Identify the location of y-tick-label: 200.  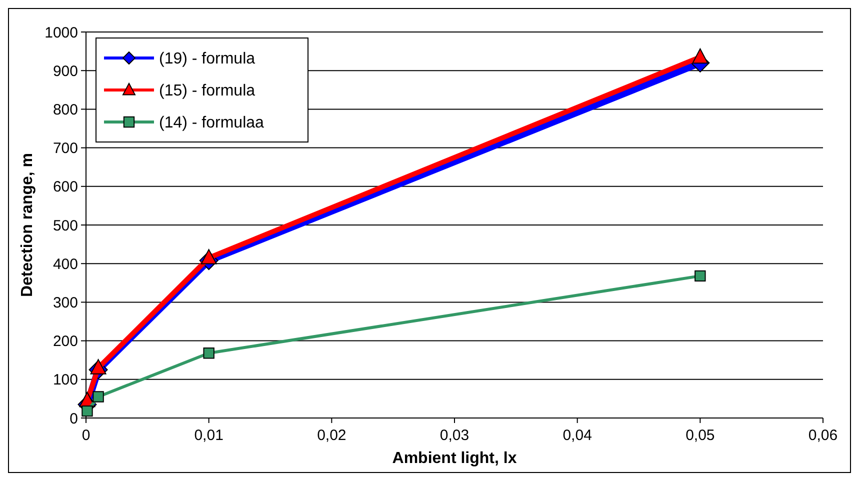
(65, 341).